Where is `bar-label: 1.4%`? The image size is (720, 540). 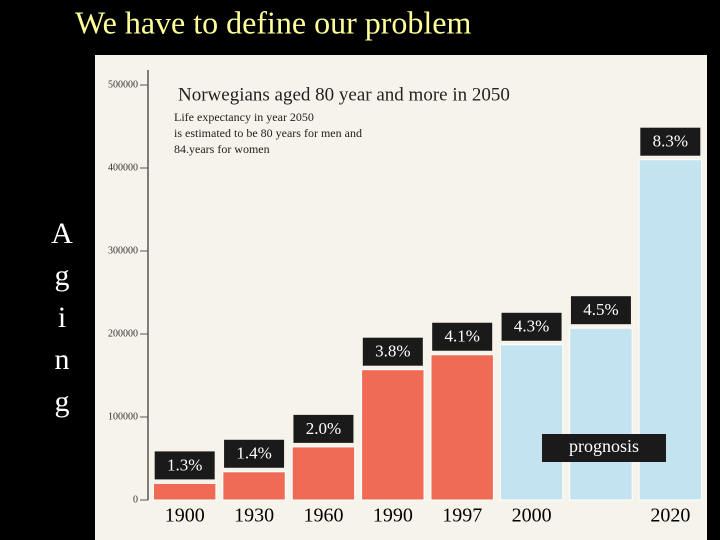 bar-label: 1.4% is located at coordinates (253, 453).